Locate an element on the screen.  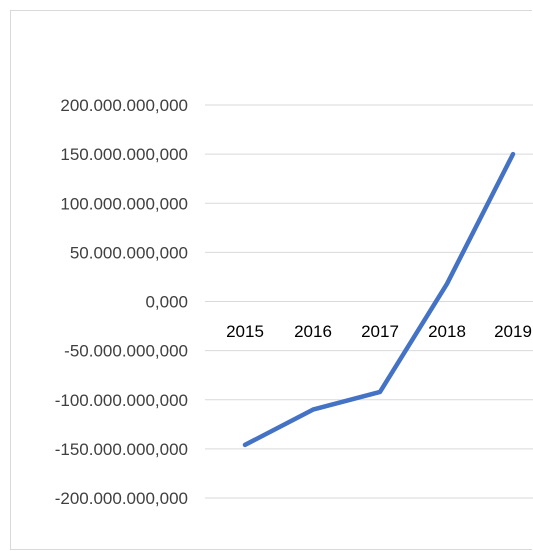
x-category-label: 2015 is located at coordinates (245, 331).